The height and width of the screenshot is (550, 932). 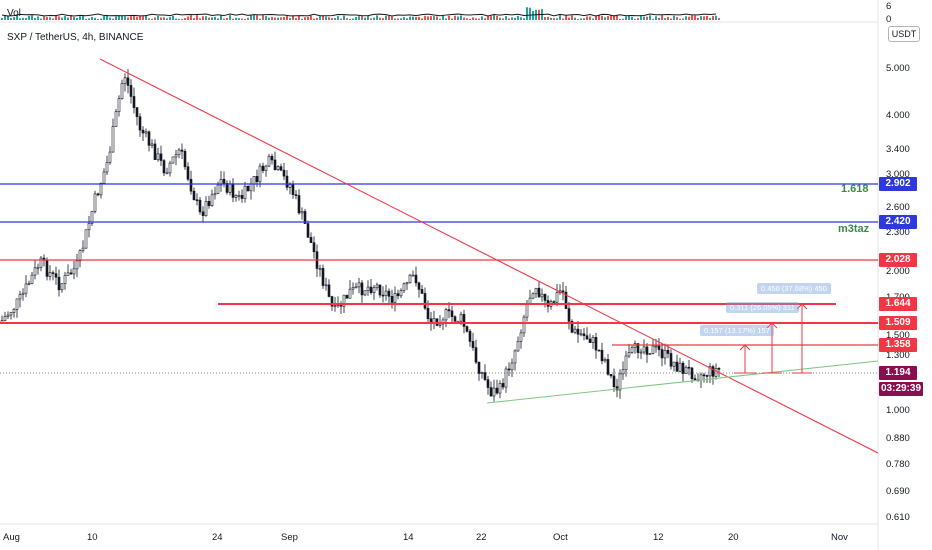 I want to click on symbol-title: SXP / TetherUS, 4h, BINANCE, so click(x=75, y=37).